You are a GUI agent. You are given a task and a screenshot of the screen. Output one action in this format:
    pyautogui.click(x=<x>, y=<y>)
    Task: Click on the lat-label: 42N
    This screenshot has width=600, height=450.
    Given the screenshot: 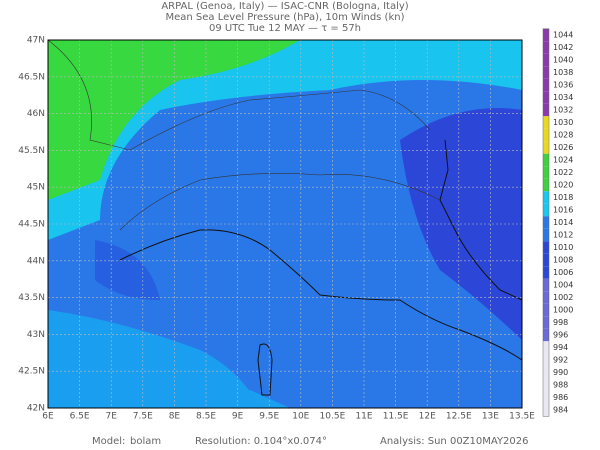 What is the action you would take?
    pyautogui.click(x=36, y=409)
    